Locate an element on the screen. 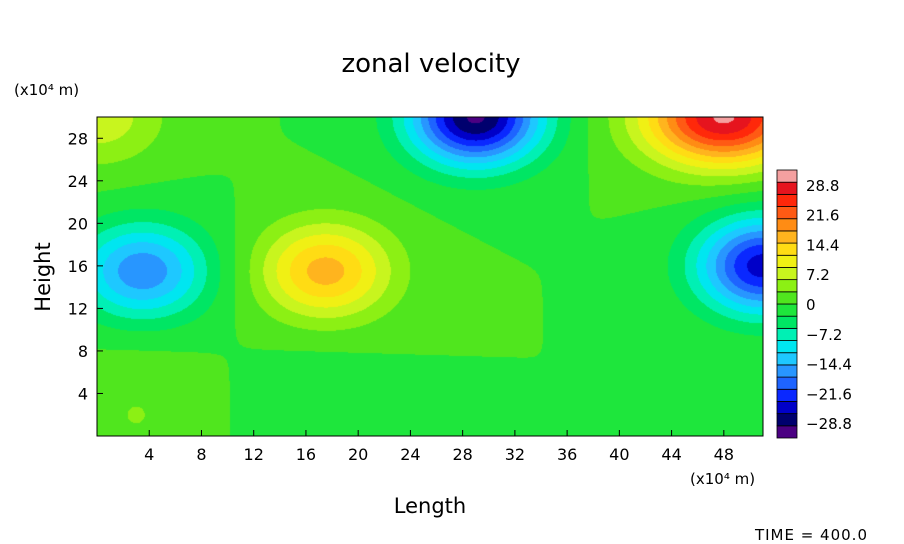  x-tick-label: 24 is located at coordinates (410, 454).